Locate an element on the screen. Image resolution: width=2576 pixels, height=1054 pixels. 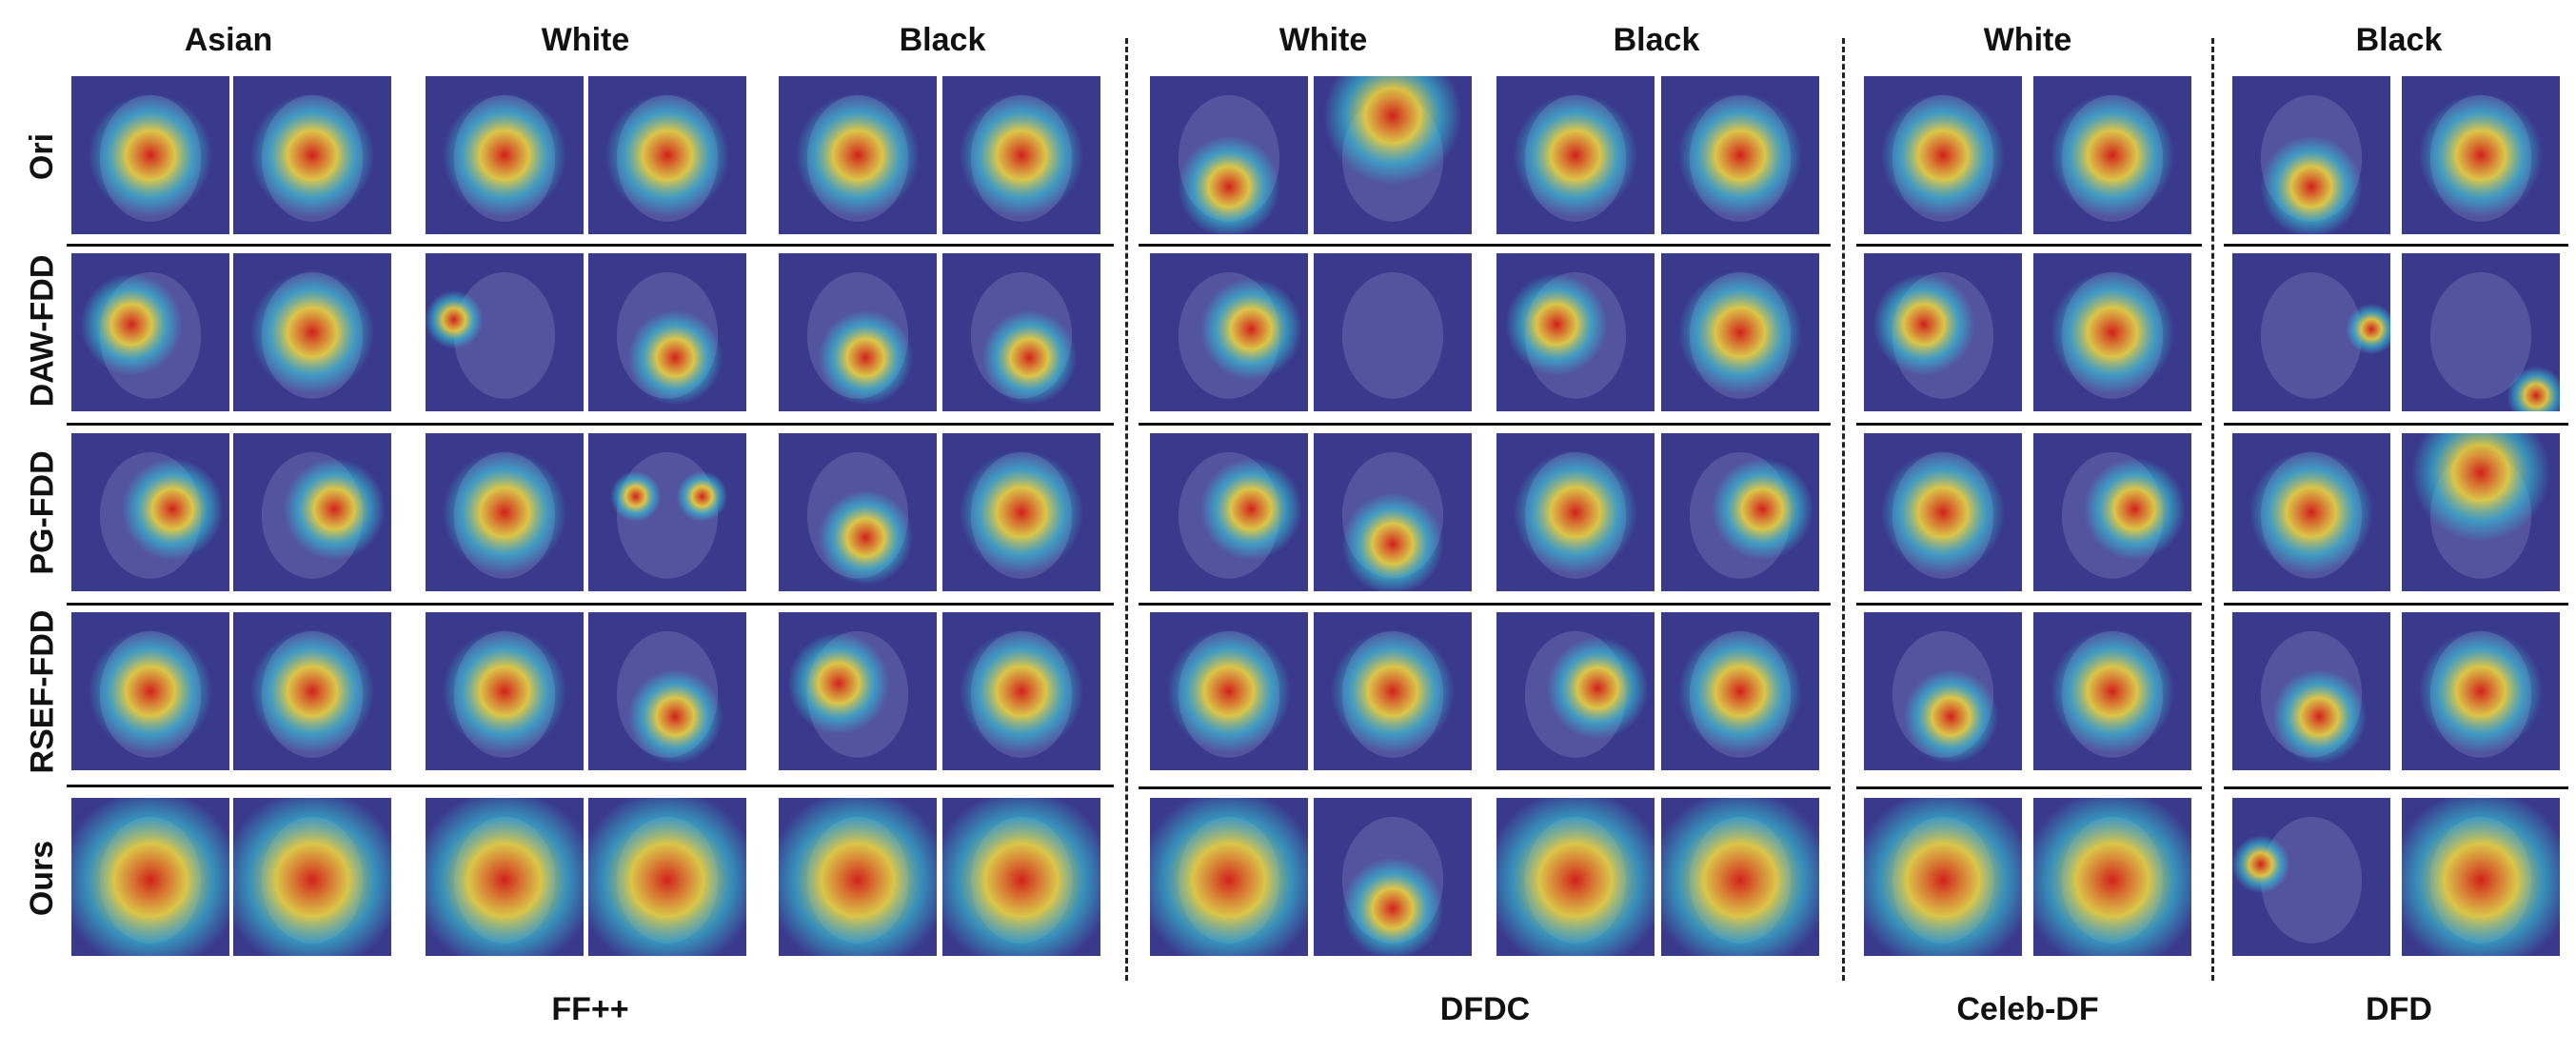
dataset-label-dfd: DFD is located at coordinates (2399, 1009).